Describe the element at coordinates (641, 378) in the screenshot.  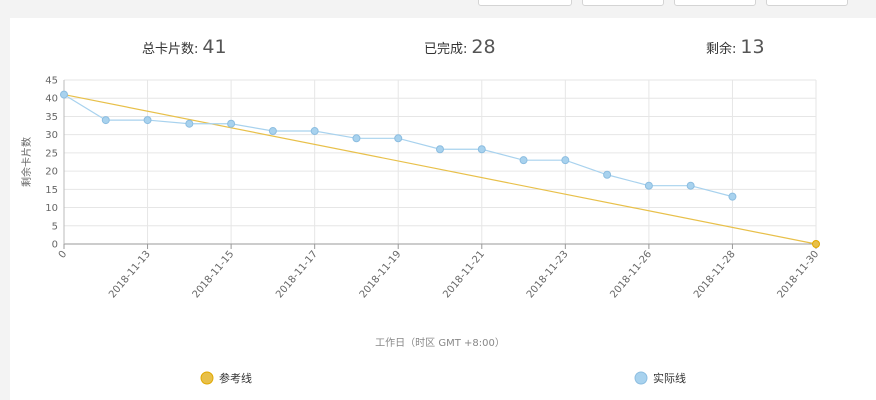
I see `legend-actual-icon` at that location.